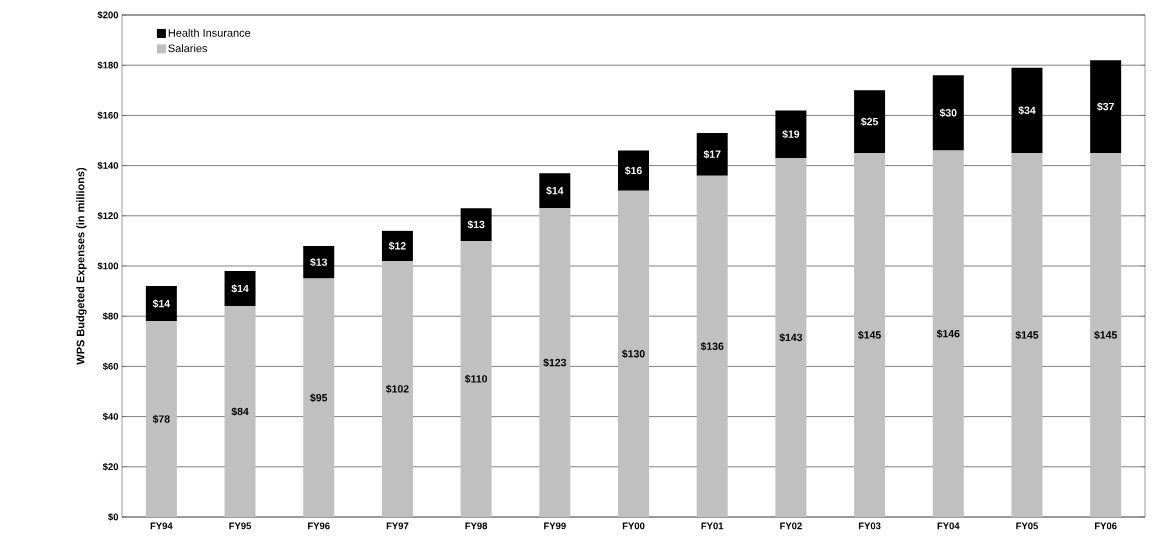 The height and width of the screenshot is (552, 1155). What do you see at coordinates (81, 266) in the screenshot?
I see `y-axis-title: WPS Budgeted Expenses (in millions)` at bounding box center [81, 266].